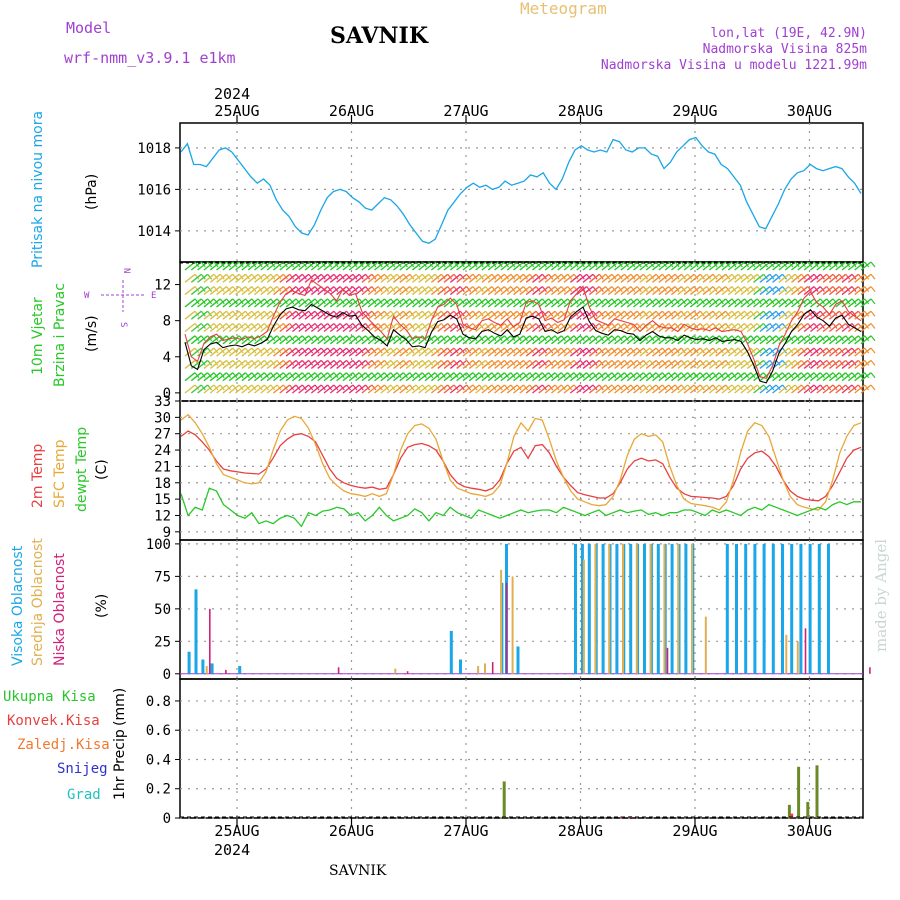 This screenshot has width=900, height=900. I want to click on year-label-bottom: 2024, so click(232, 850).